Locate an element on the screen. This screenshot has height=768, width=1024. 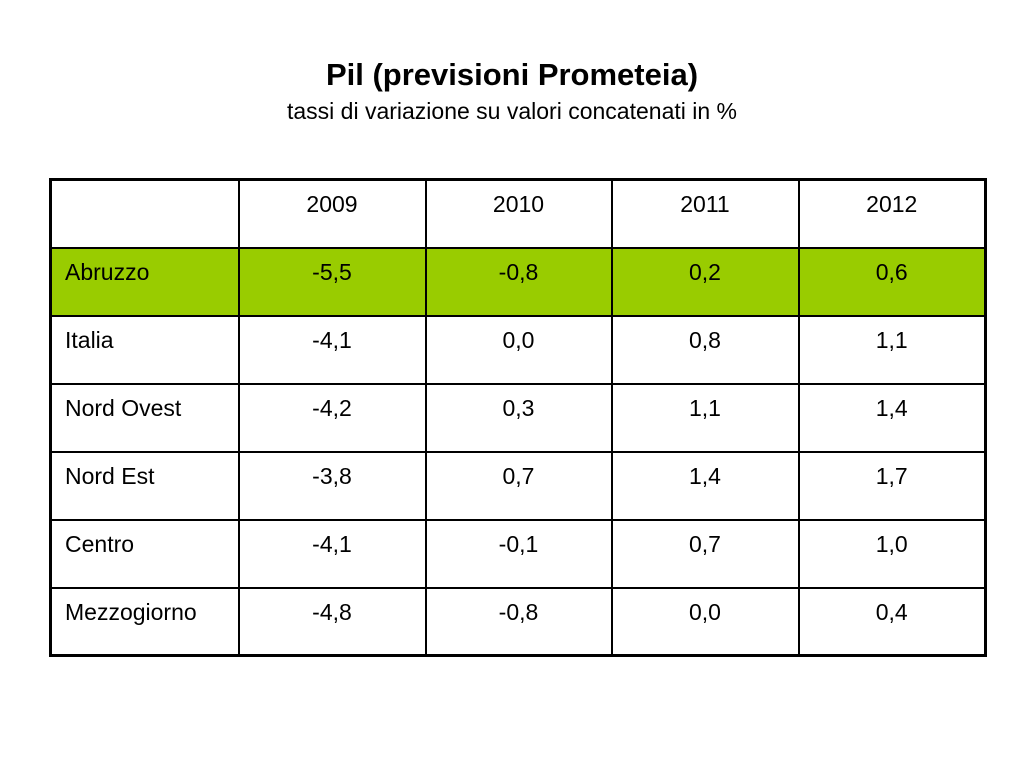
table-cell: -3,8 is located at coordinates (332, 485).